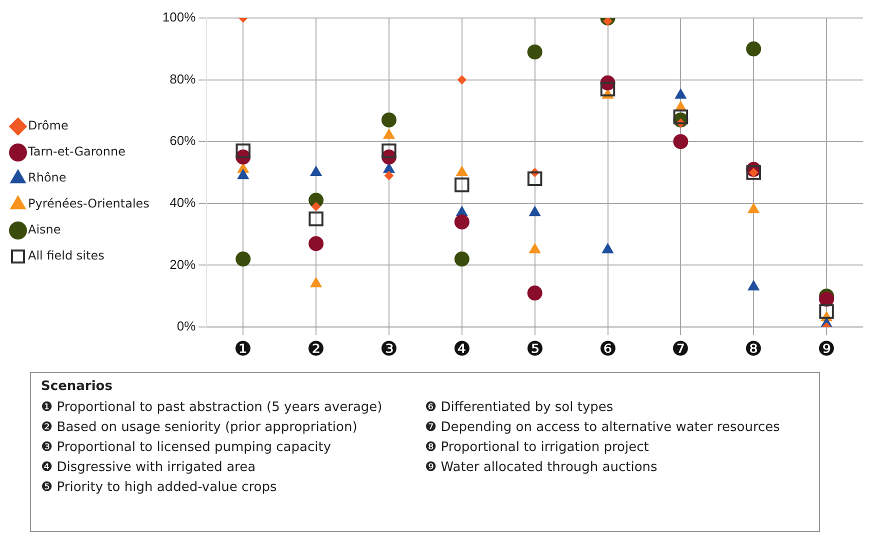 This screenshot has height=542, width=883. Describe the element at coordinates (183, 202) in the screenshot. I see `y-tick-label: 40%` at that location.